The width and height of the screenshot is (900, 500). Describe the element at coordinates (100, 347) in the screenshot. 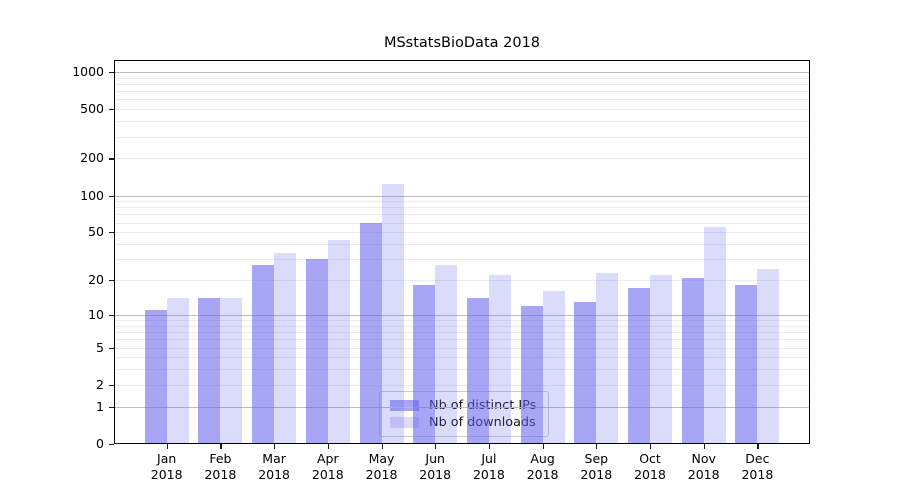

I see `y-tick-label: 5` at that location.